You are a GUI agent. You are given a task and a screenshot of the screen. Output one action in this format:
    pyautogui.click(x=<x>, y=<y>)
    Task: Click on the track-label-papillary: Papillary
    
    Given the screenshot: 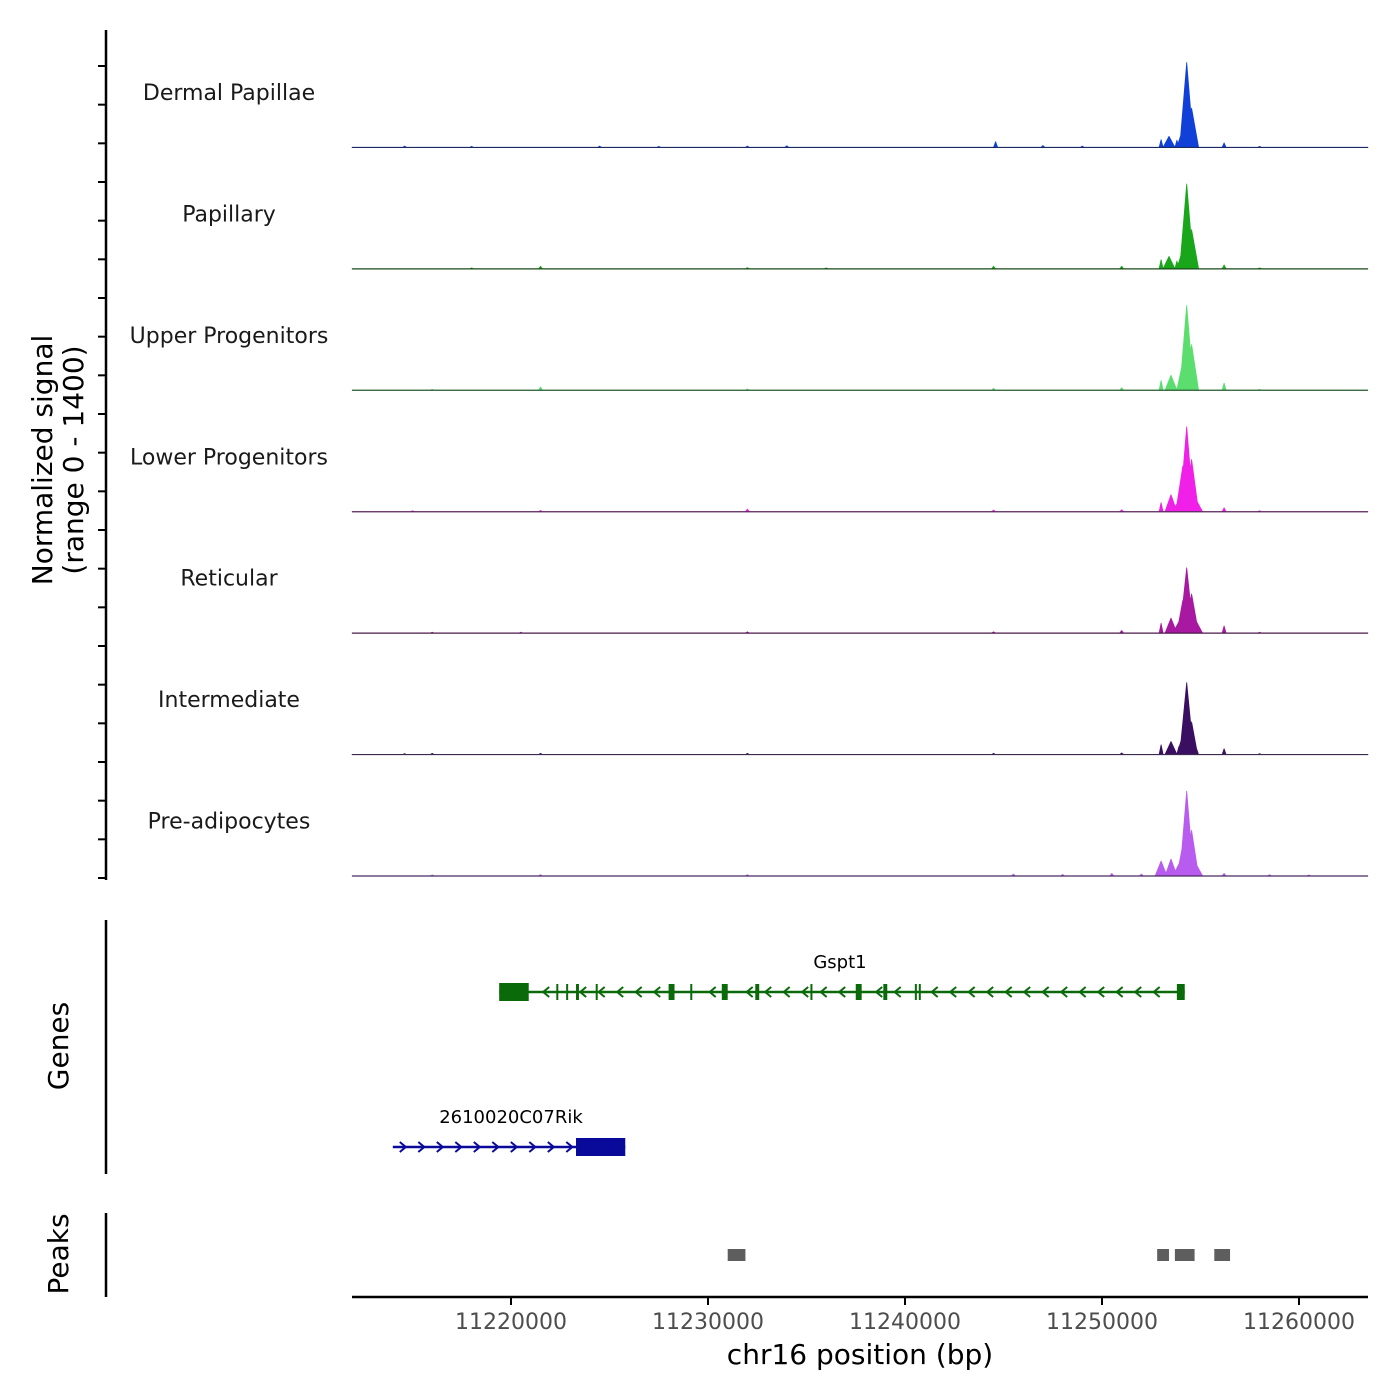 What is the action you would take?
    pyautogui.click(x=229, y=214)
    